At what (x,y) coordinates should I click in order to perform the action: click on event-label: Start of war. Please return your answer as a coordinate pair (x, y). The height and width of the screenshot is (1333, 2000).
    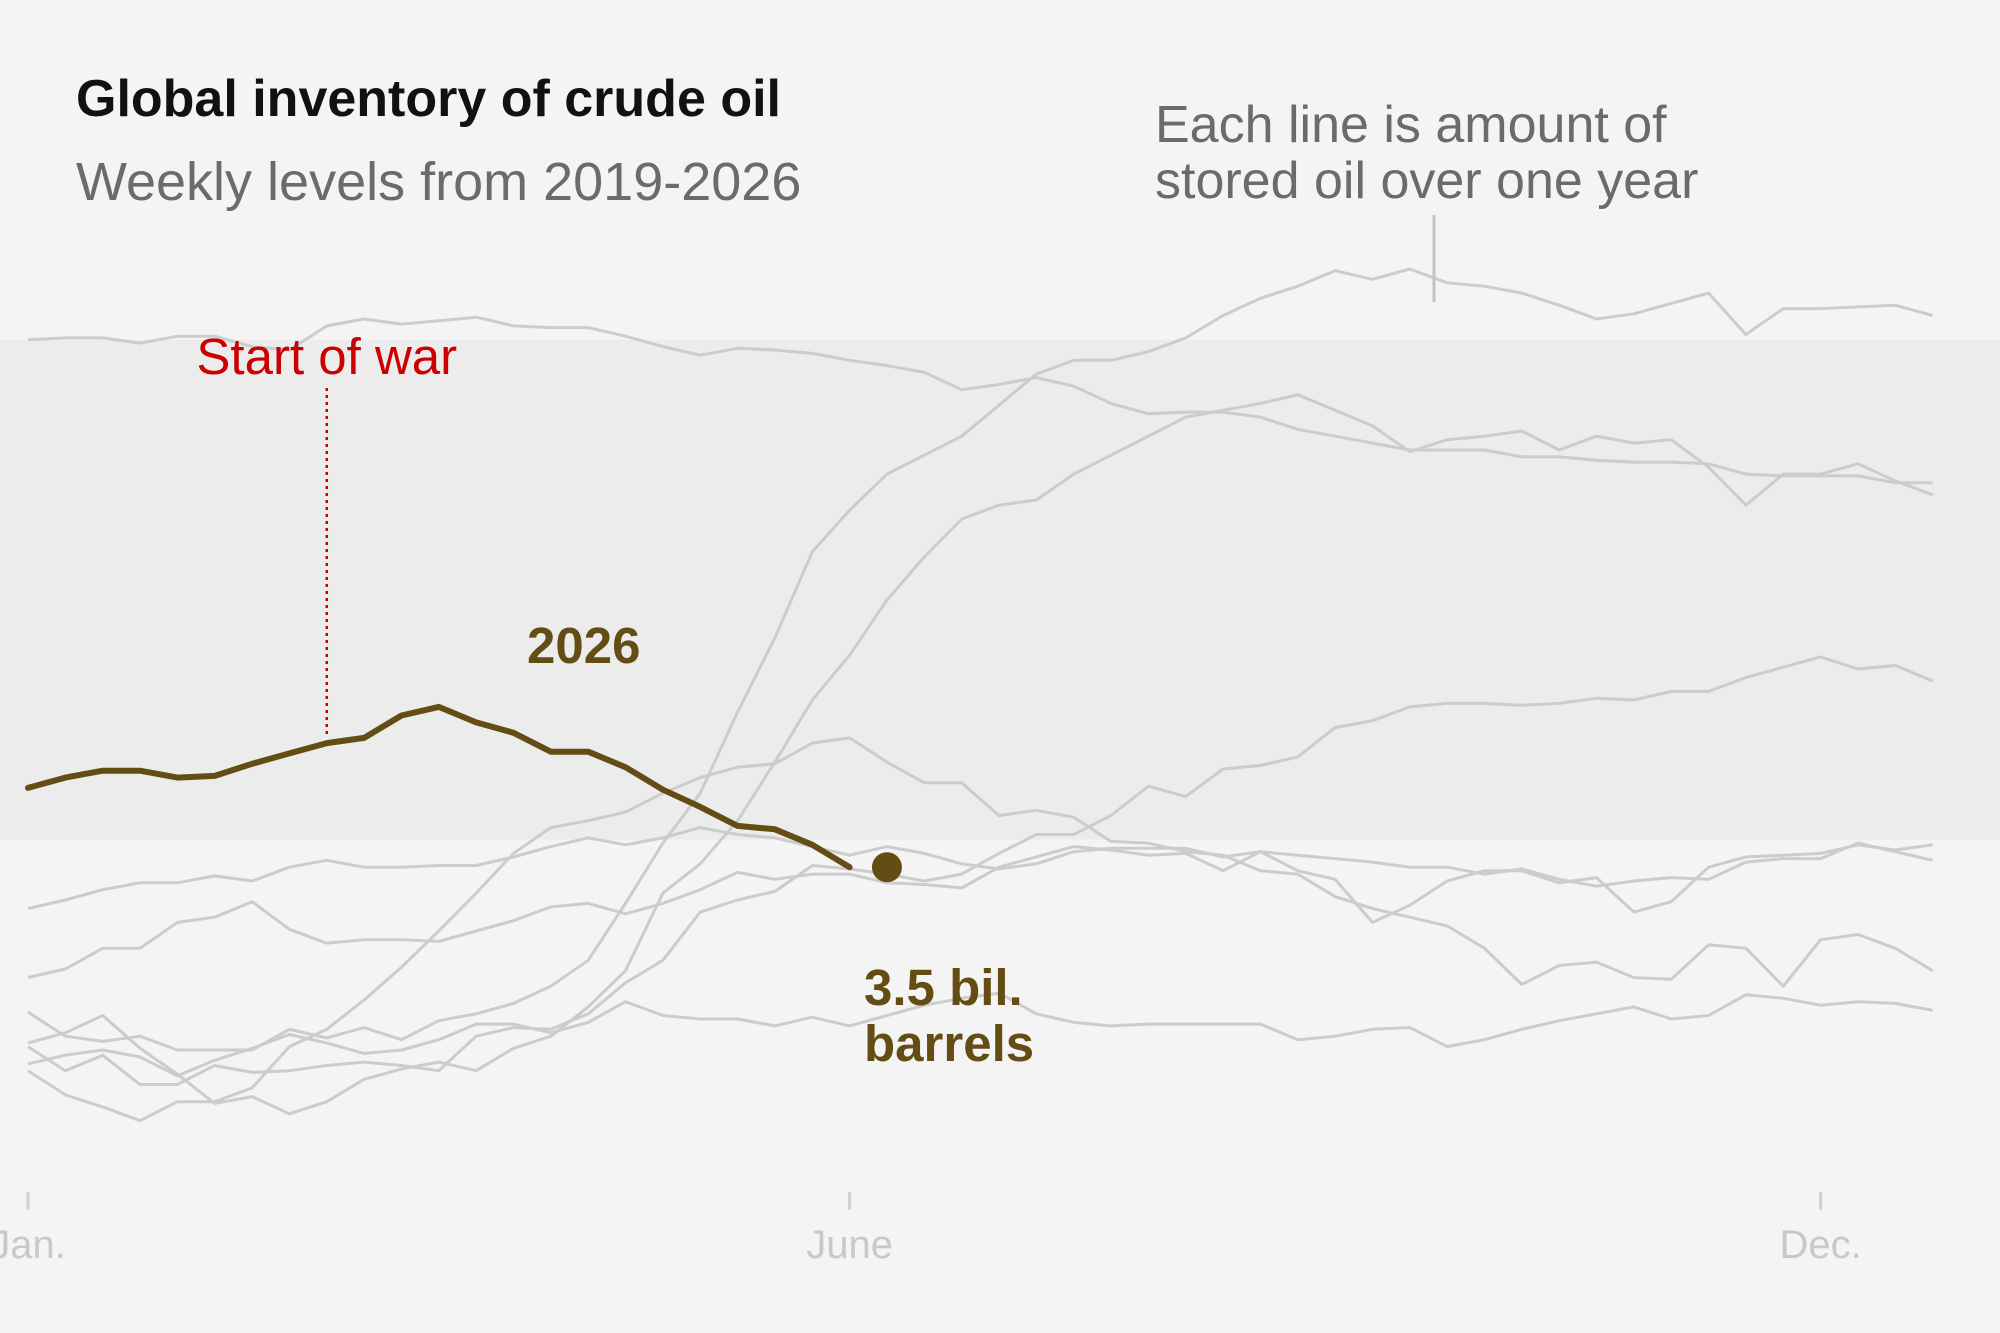
    Looking at the image, I should click on (326, 356).